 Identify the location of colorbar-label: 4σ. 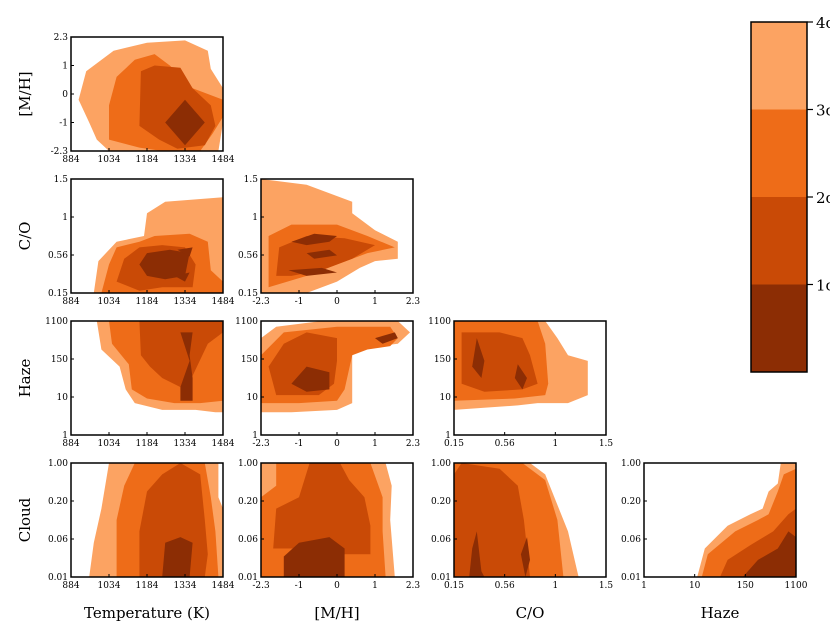
(823, 23).